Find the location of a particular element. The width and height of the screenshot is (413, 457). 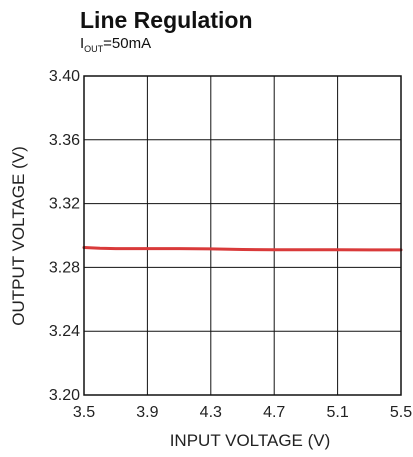

series-layer is located at coordinates (242, 249).